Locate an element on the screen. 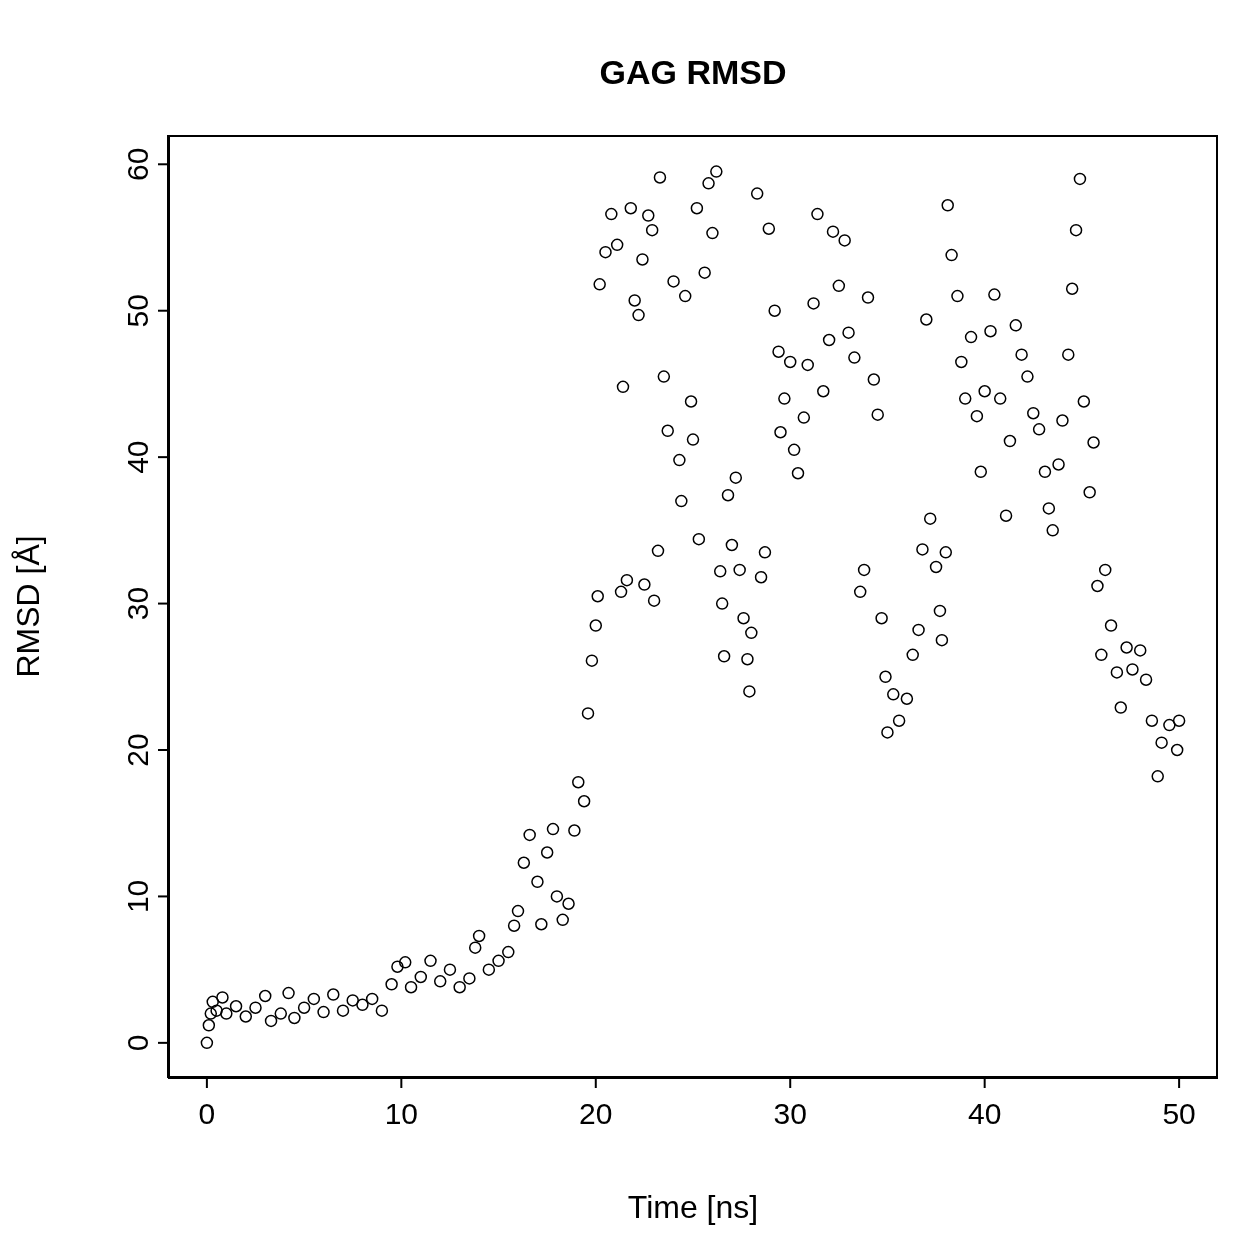 Image resolution: width=1259 pixels, height=1259 pixels. x-axis-title: Time [ns] is located at coordinates (693, 1207).